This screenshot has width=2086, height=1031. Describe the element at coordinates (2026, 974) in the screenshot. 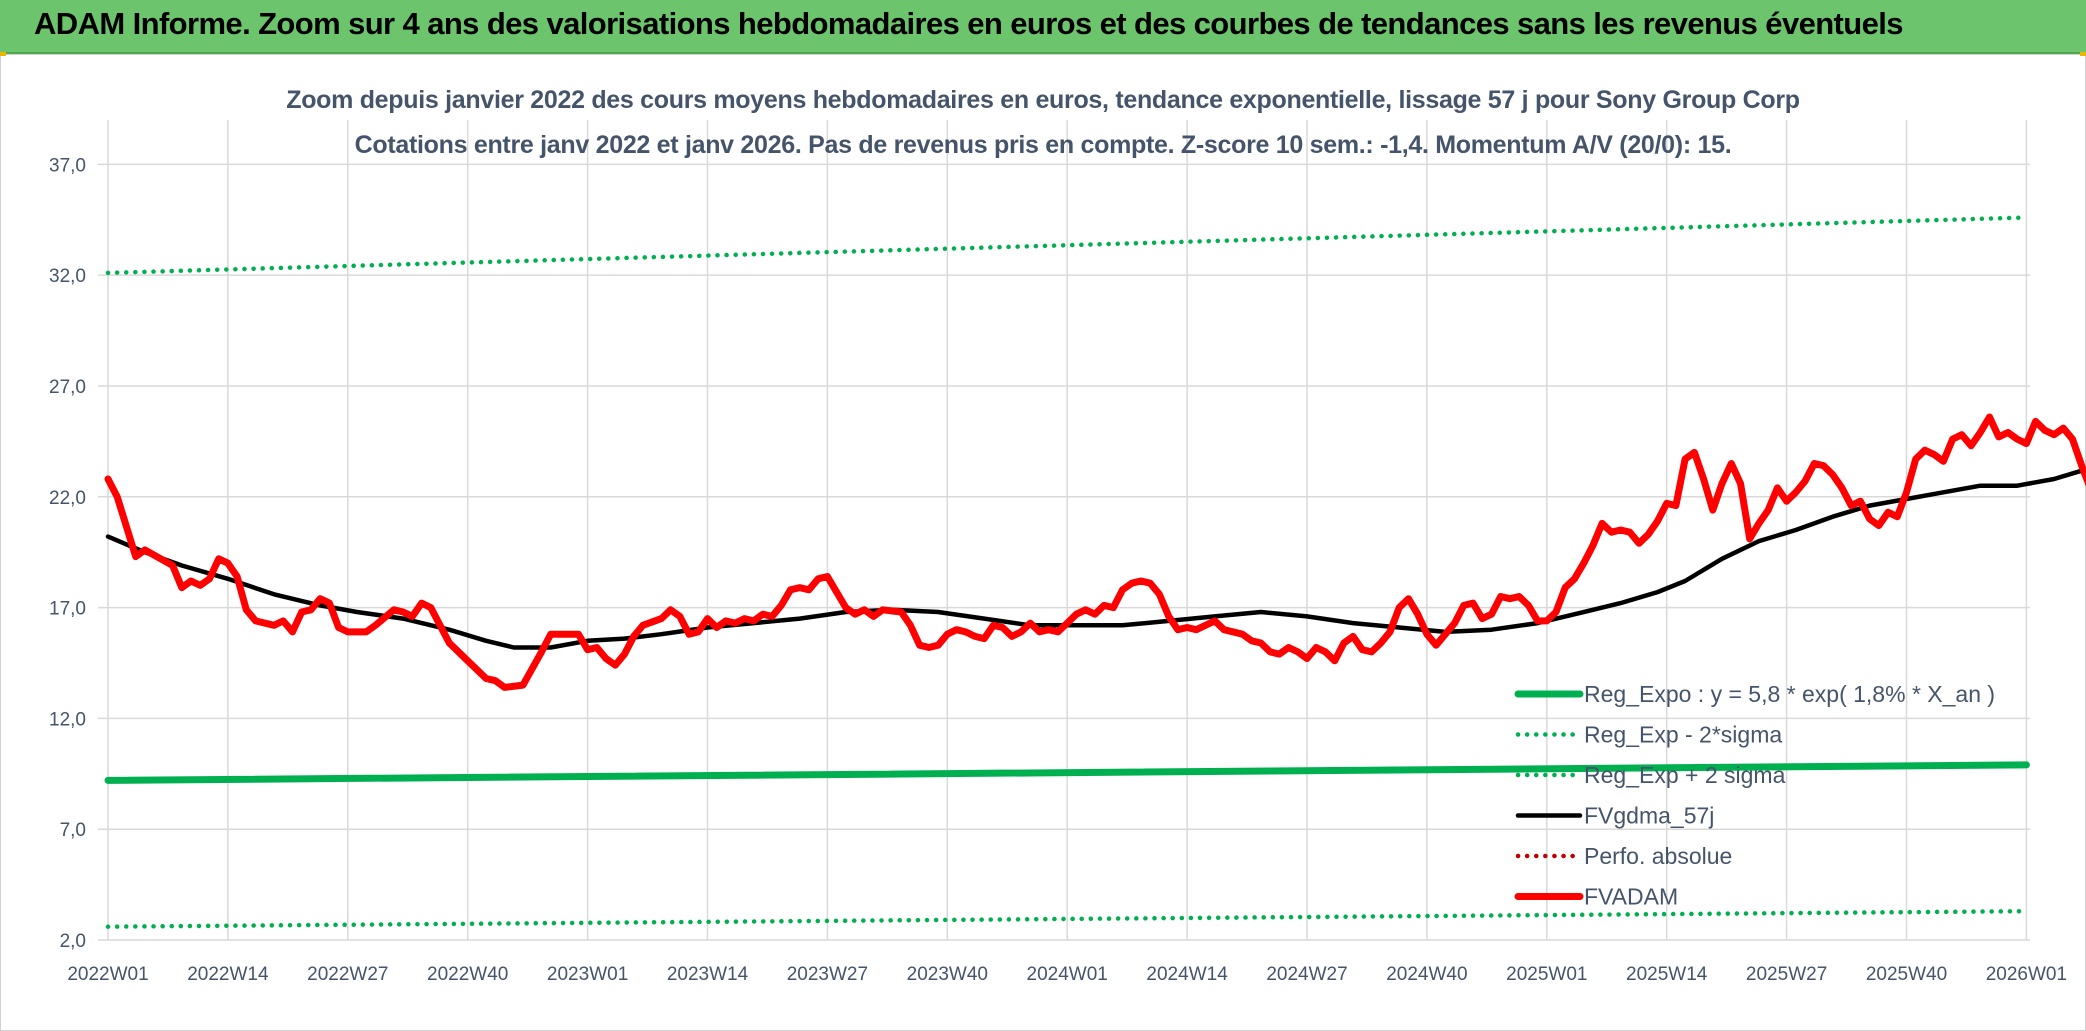

I see `x-tick-label: 2026W01` at that location.